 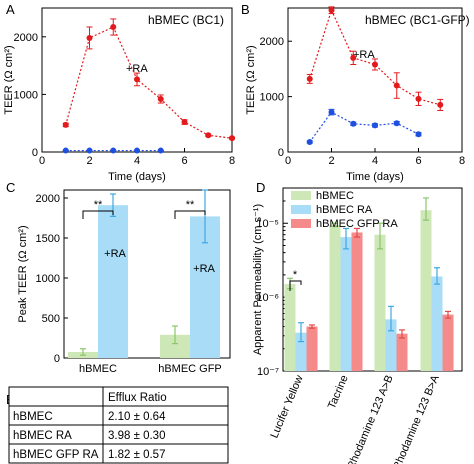 I want to click on y-tick-label: 10⁻⁷, so click(x=268, y=372).